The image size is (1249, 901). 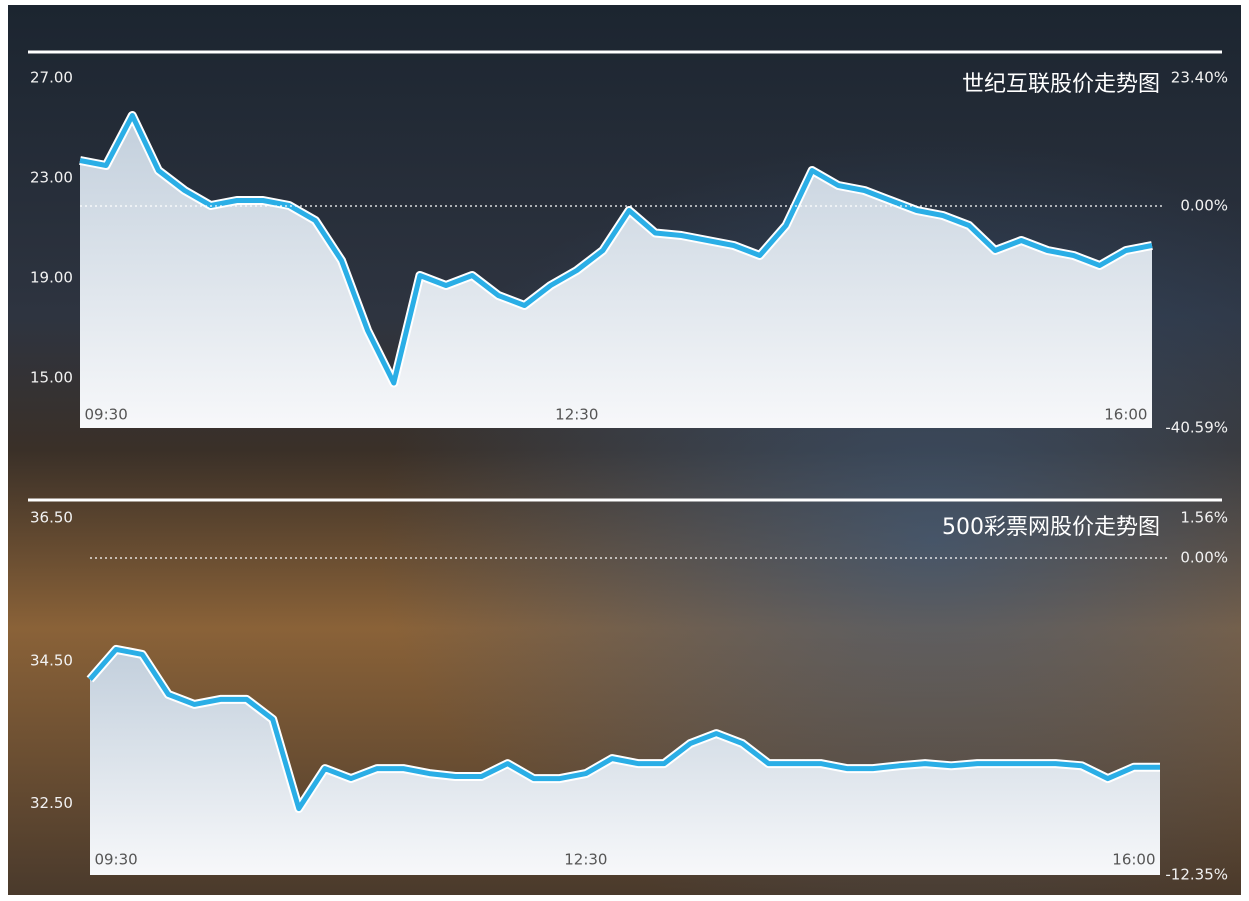 I want to click on y2-tick-label: -12.35%, so click(x=1196, y=875).